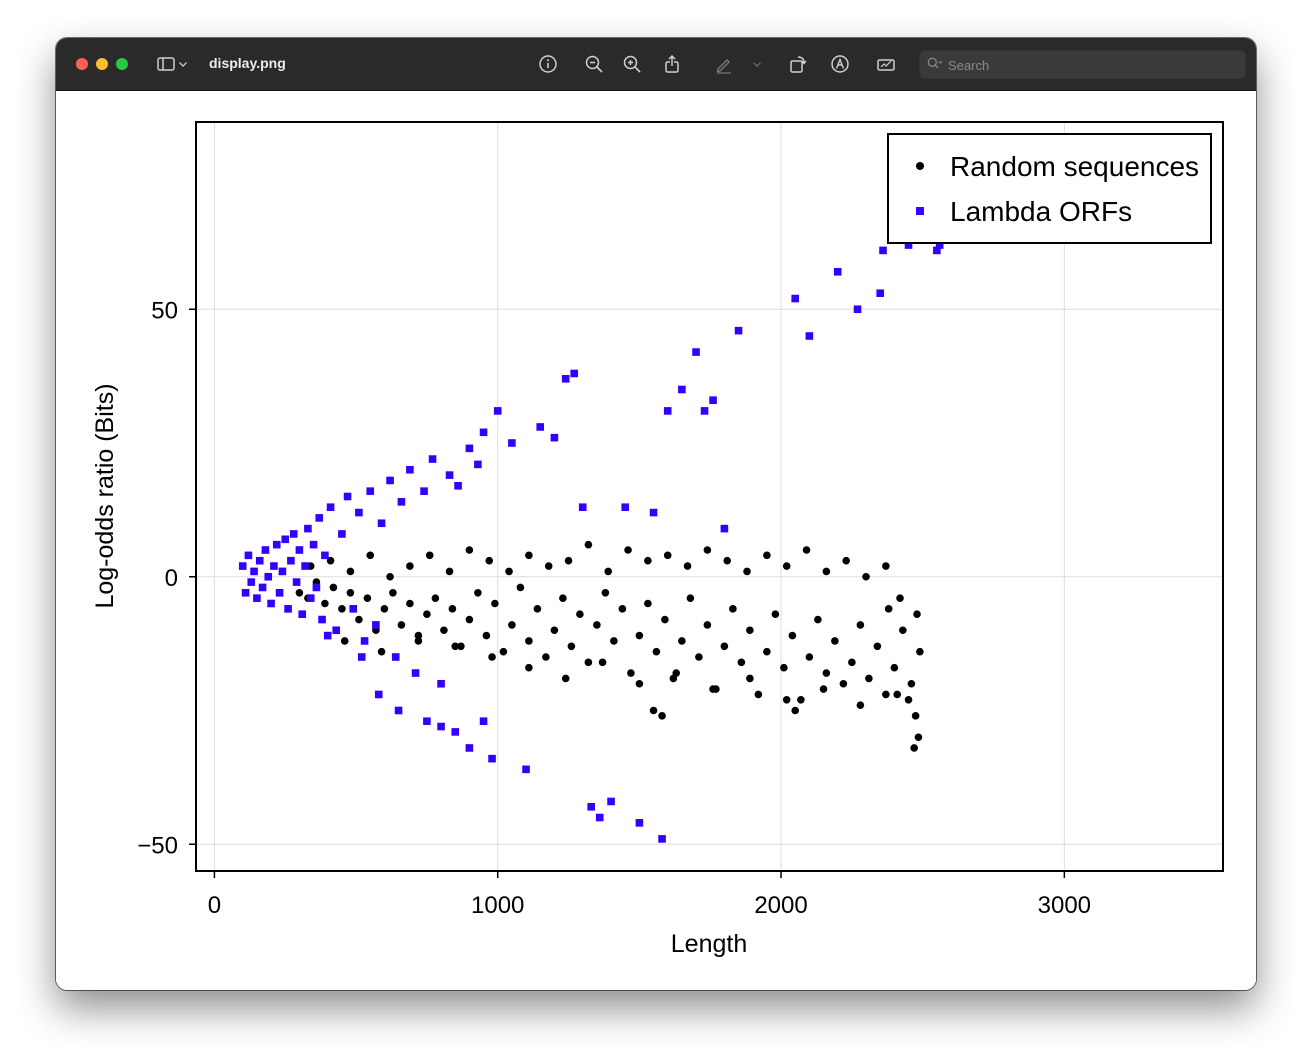 This screenshot has height=1064, width=1312. Describe the element at coordinates (672, 64) in the screenshot. I see `share-icon` at that location.